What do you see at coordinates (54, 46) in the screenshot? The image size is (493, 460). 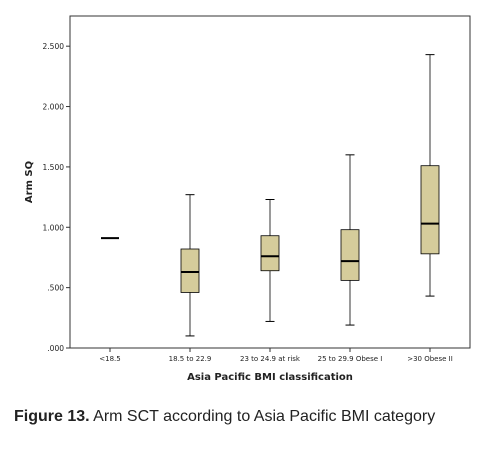 I see `y-tick-label: 2.500` at bounding box center [54, 46].